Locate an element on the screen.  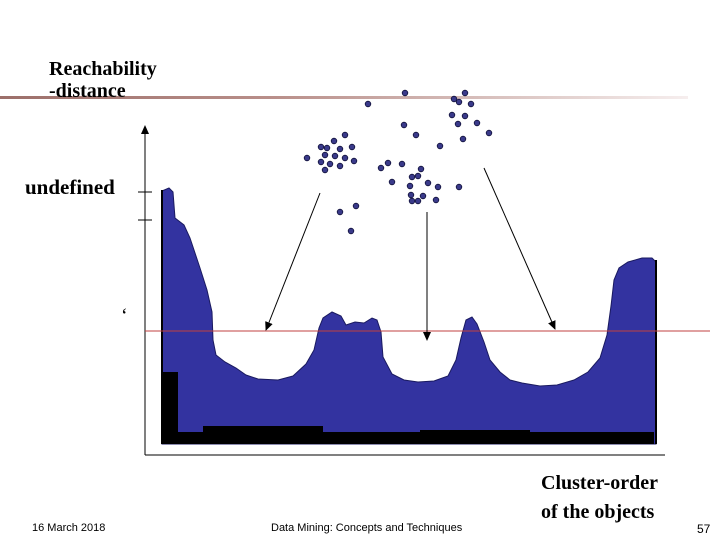
y-axis-title: Reachability -distance is located at coordinates (103, 80).